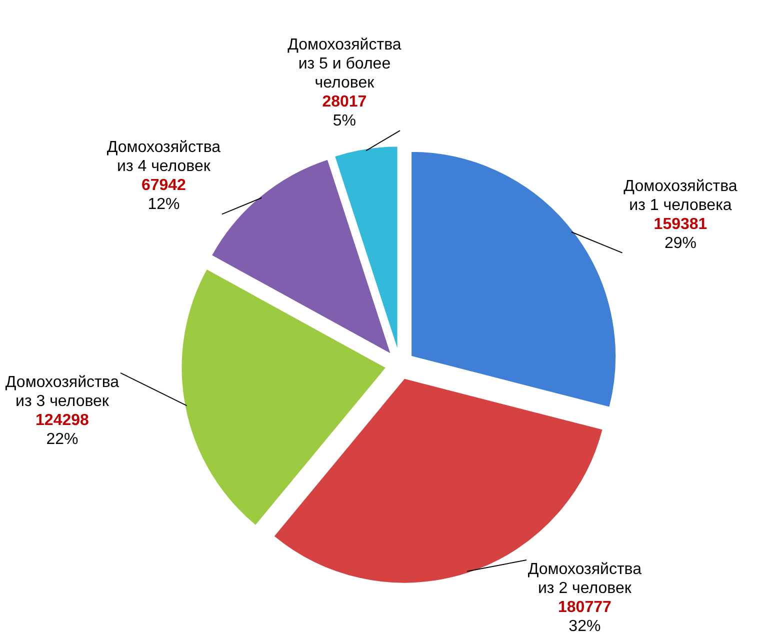  Describe the element at coordinates (345, 64) in the screenshot. I see `slice-label: Домохозяйства из 5 и более человек` at that location.